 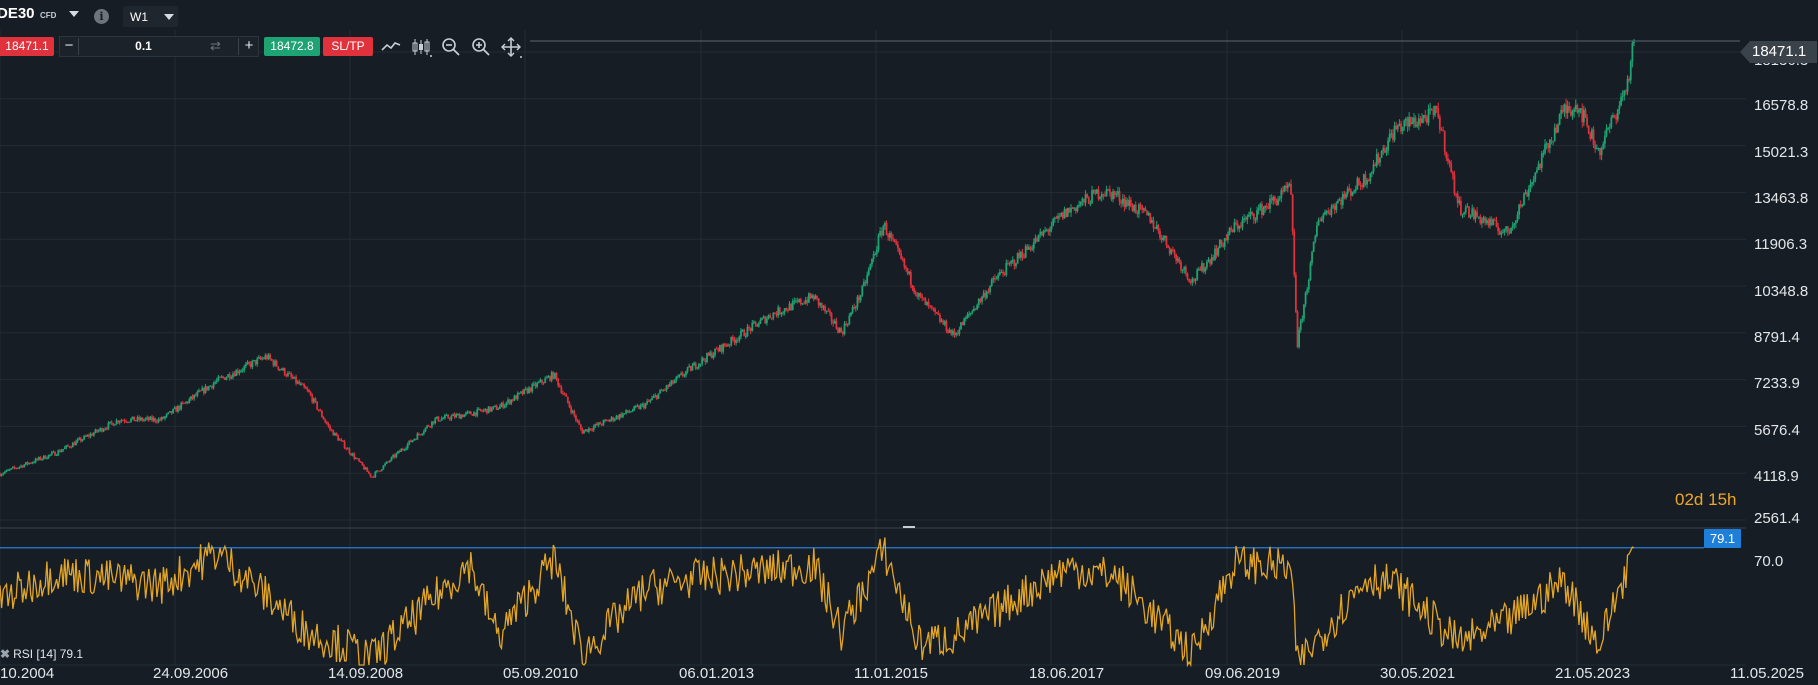 I want to click on sell-button: 18471.1, so click(x=27, y=46).